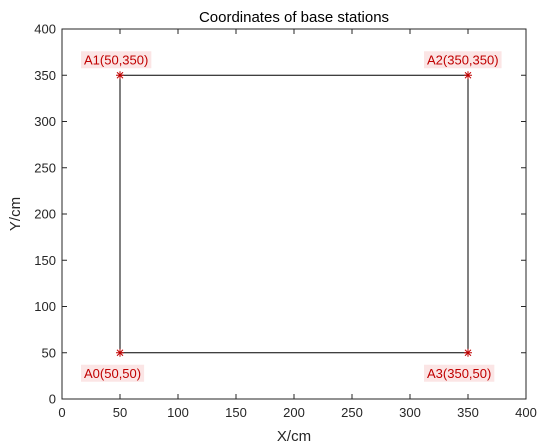 This screenshot has height=448, width=550. What do you see at coordinates (294, 17) in the screenshot?
I see `chart-title: Coordinates of base stations` at bounding box center [294, 17].